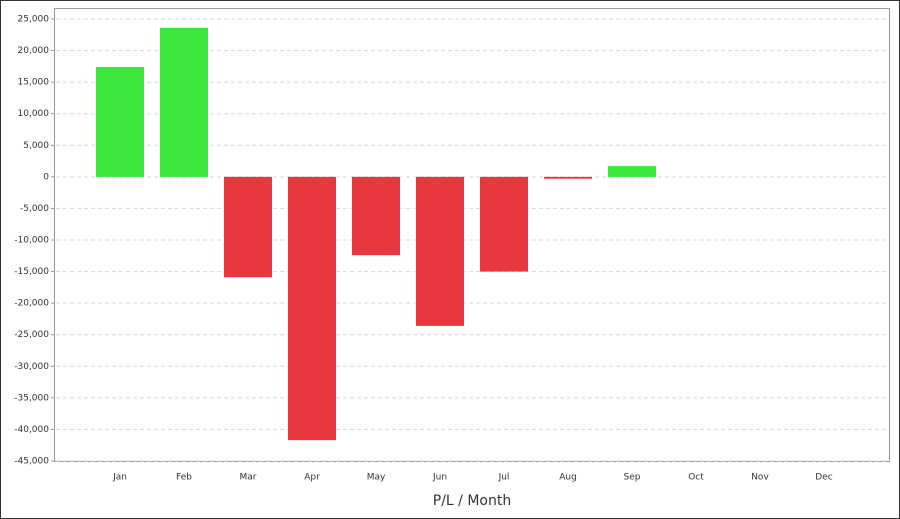  What do you see at coordinates (472, 501) in the screenshot?
I see `x-axis-label: P/L / Month` at bounding box center [472, 501].